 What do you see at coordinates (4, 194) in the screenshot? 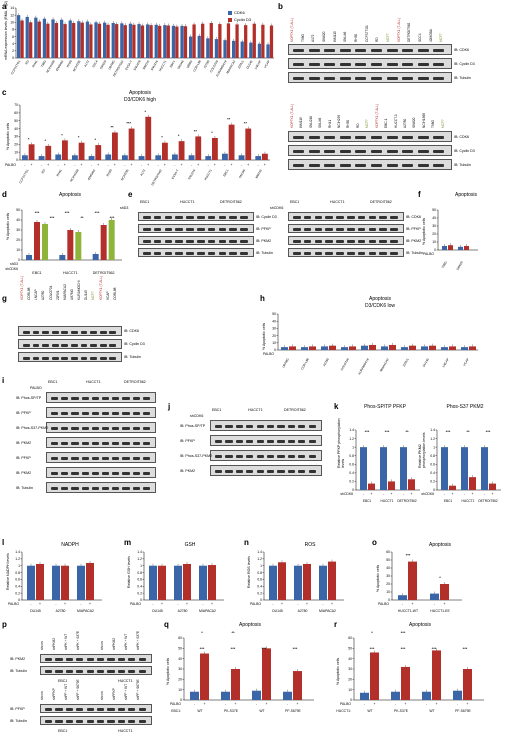
I see `panel-label-d: d` at bounding box center [4, 194].